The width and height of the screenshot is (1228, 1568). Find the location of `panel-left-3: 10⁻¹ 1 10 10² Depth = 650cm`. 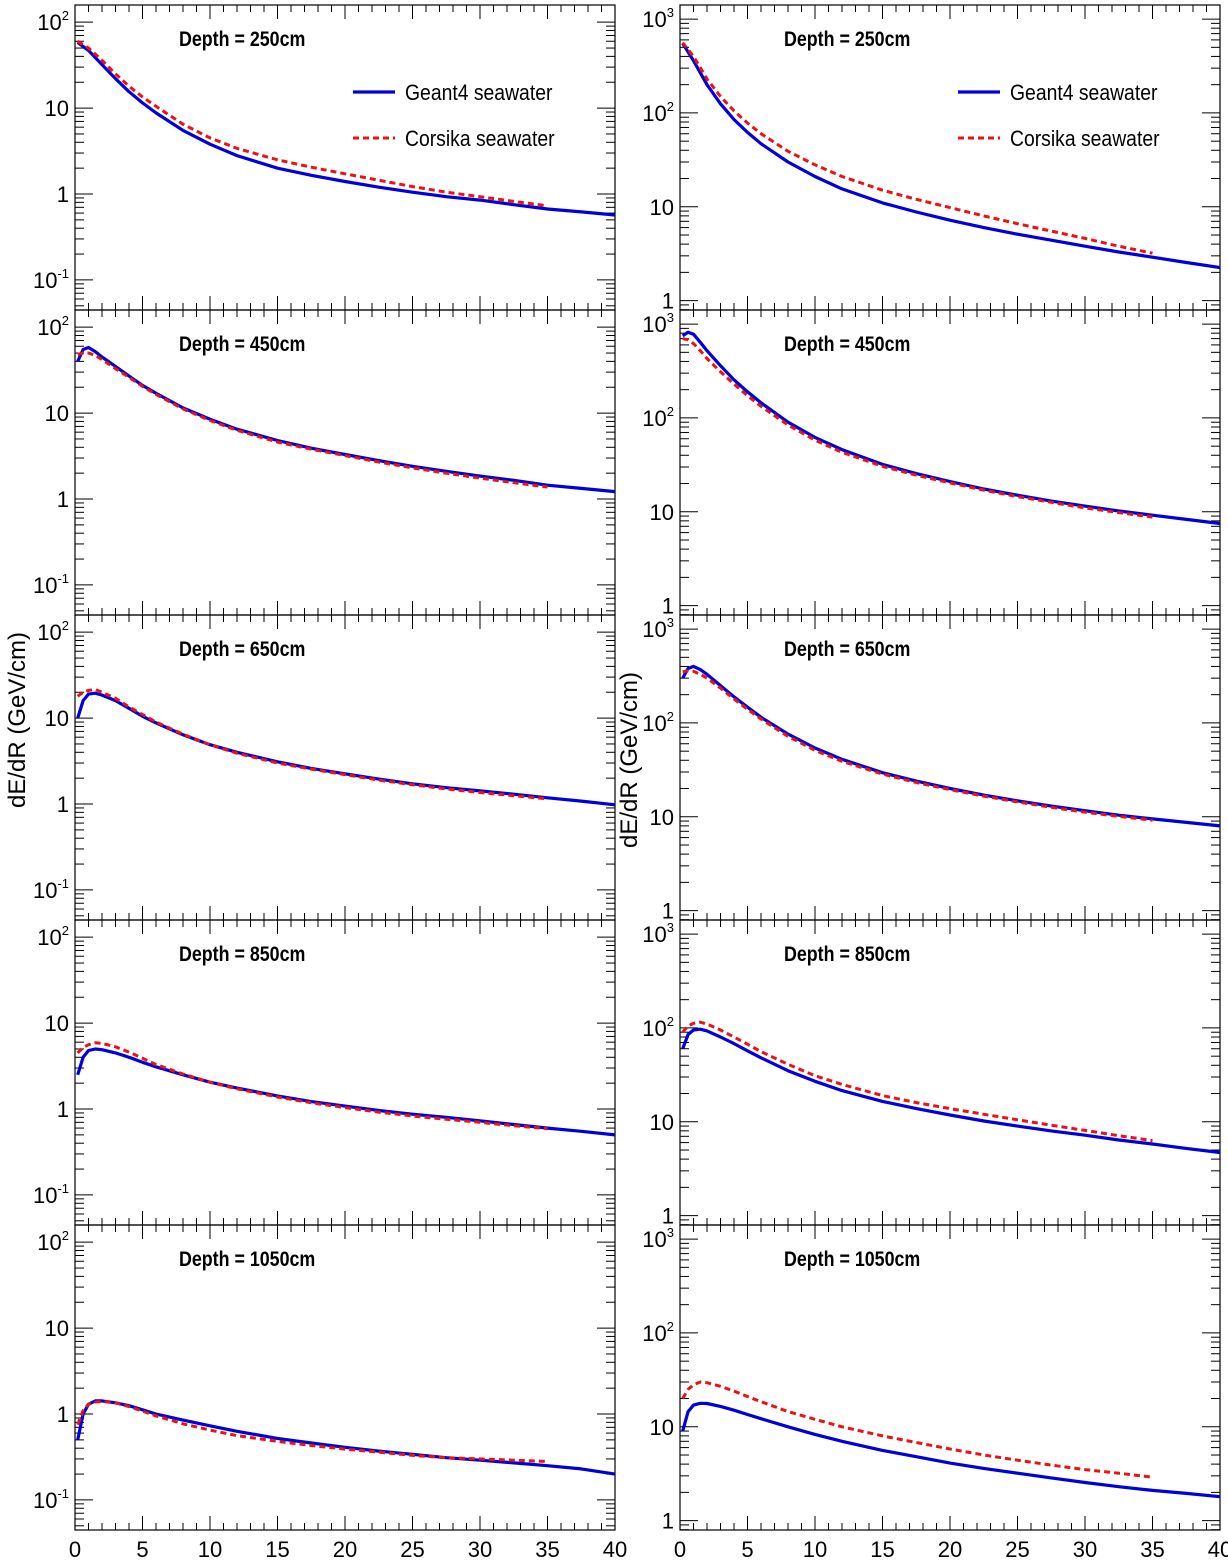

panel-left-3: 10⁻¹ 1 10 10² Depth = 650cm is located at coordinates (324, 767).